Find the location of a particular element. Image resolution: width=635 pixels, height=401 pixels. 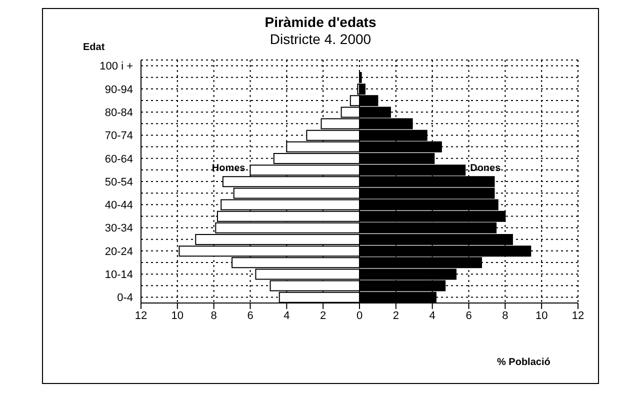

chart-subtitle: Districte 4. 2000 is located at coordinates (321, 39).